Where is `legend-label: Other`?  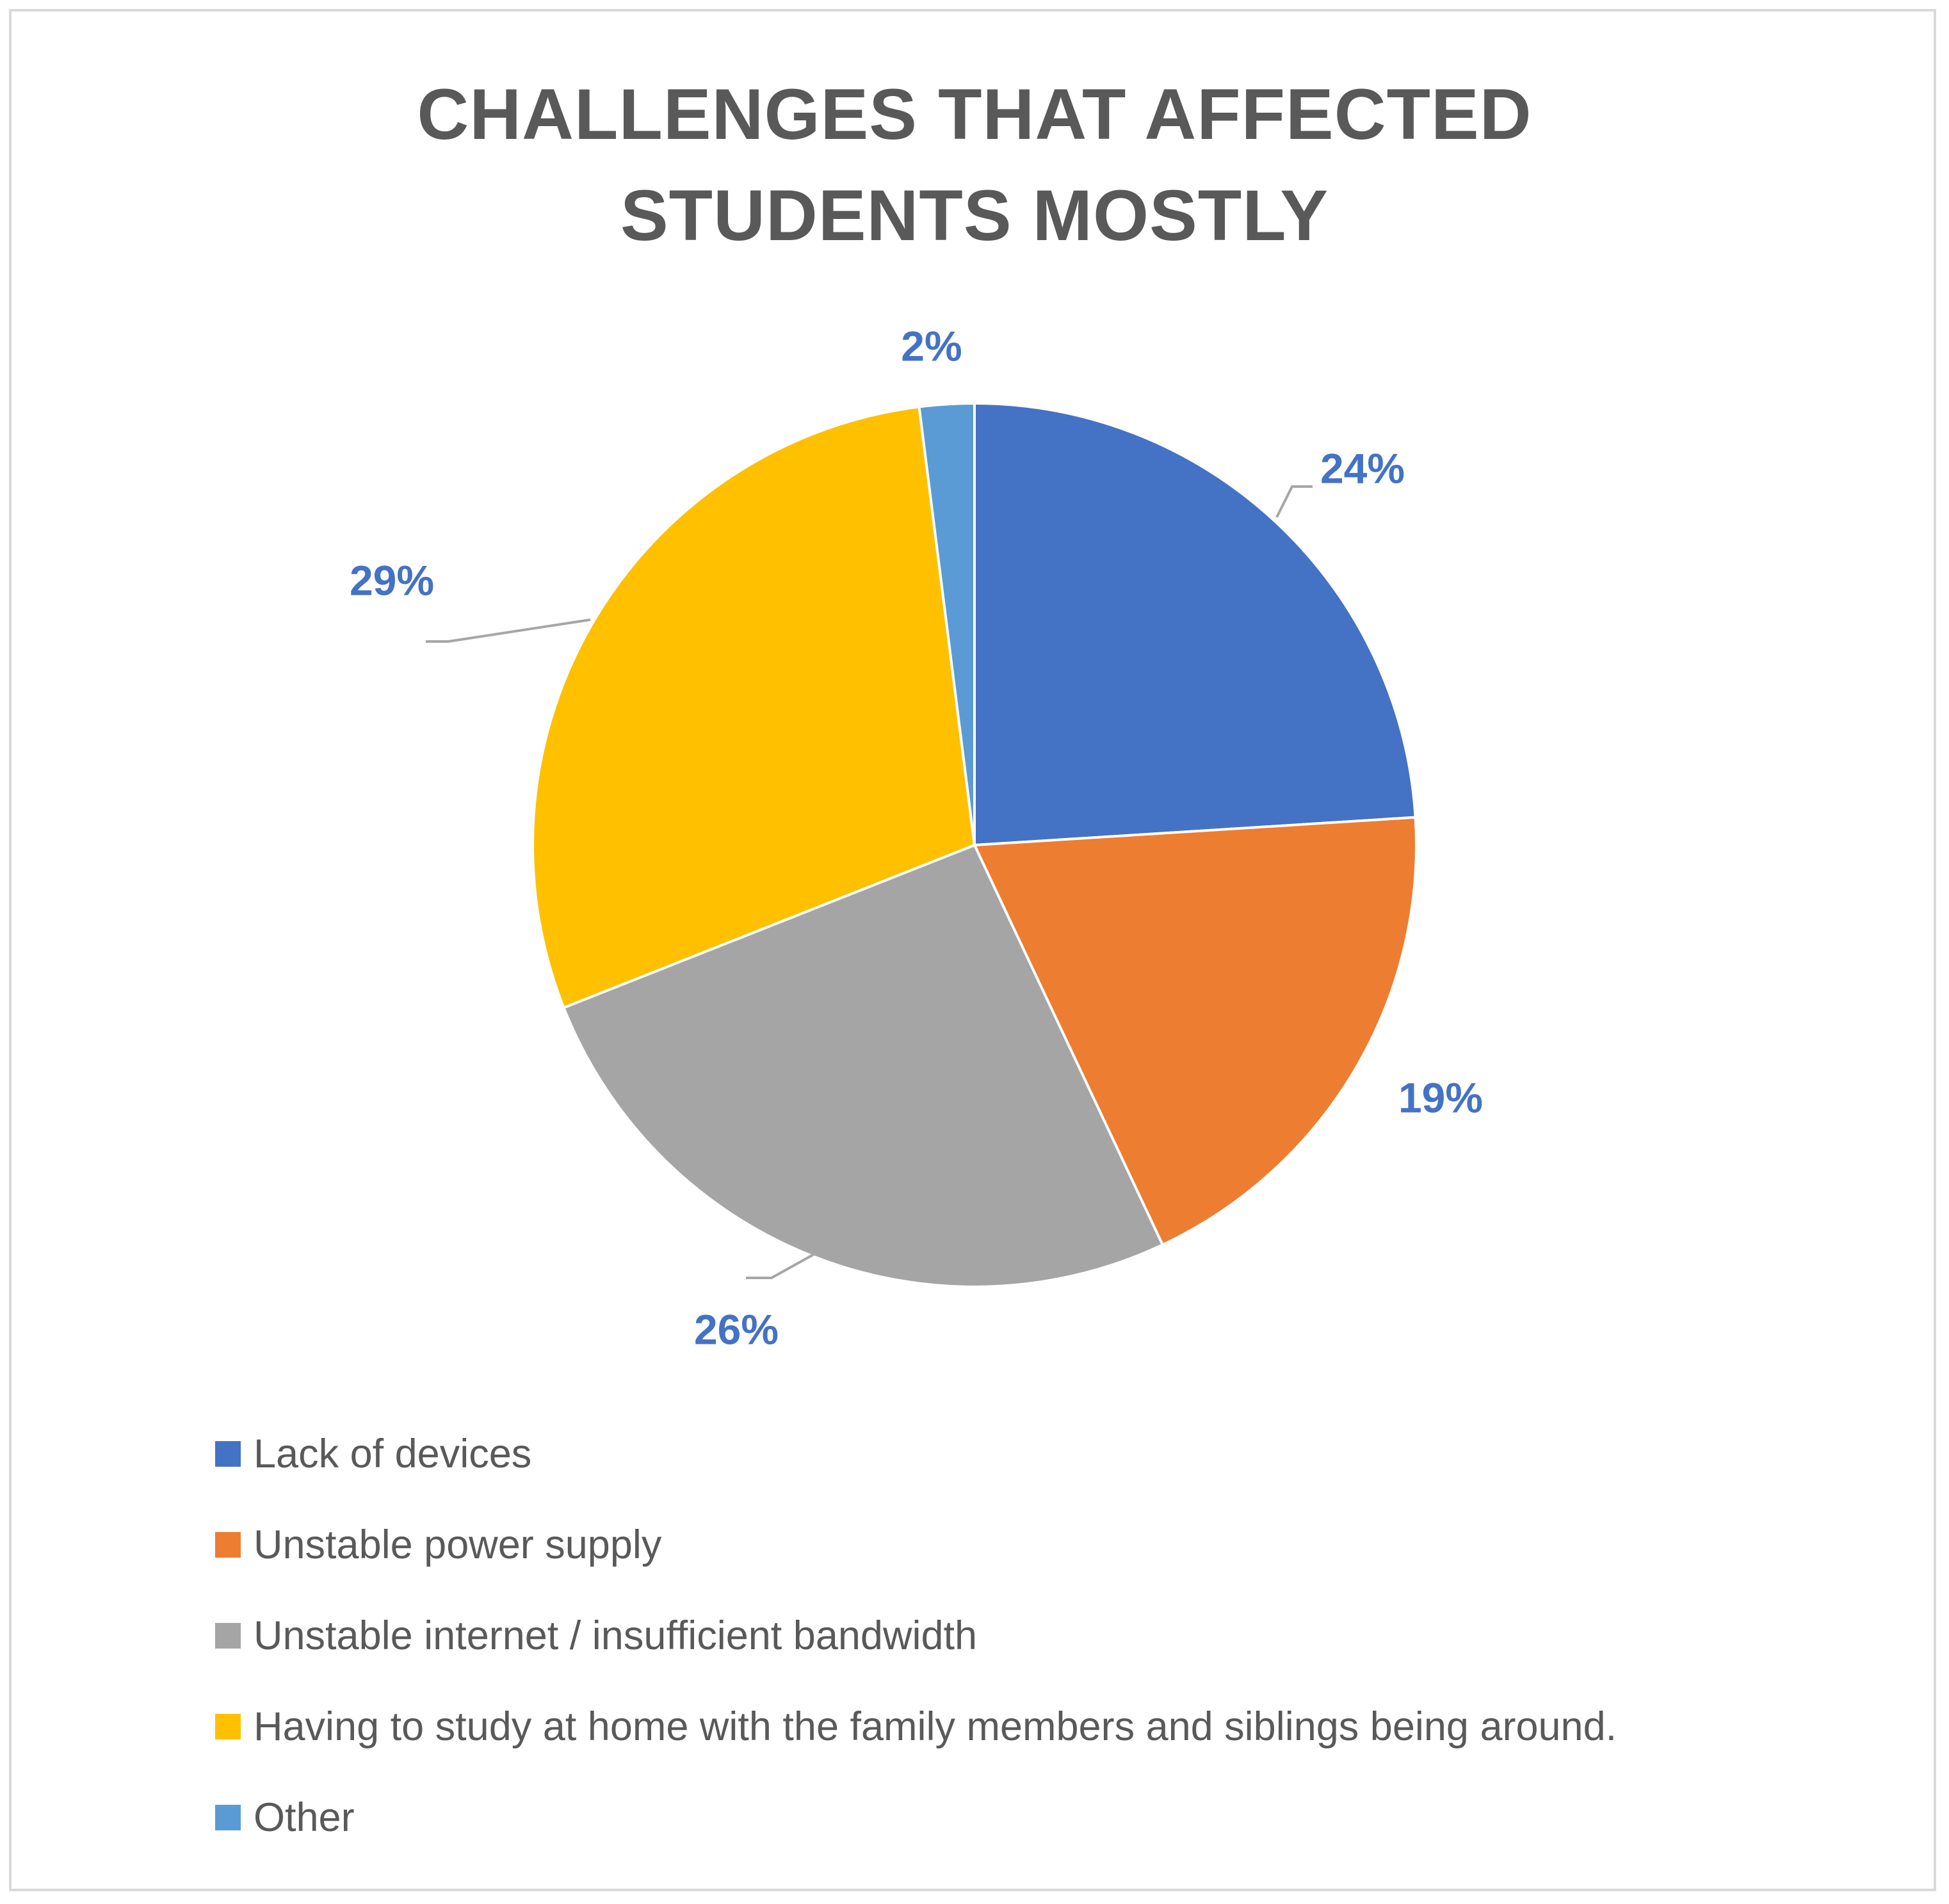 legend-label: Other is located at coordinates (304, 1818).